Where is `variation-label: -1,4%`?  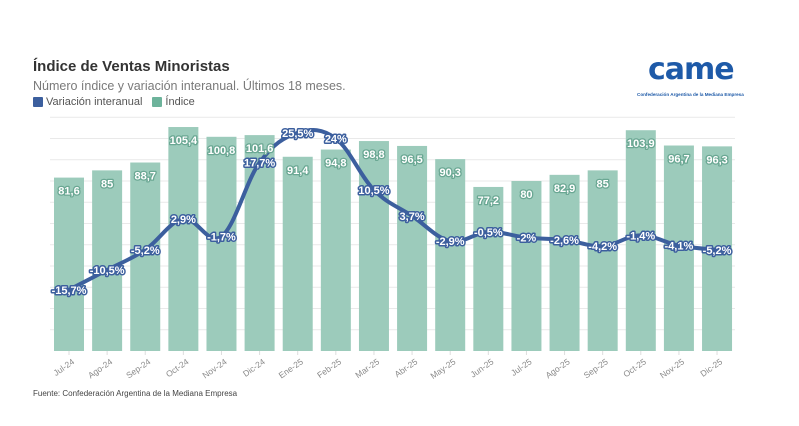
variation-label: -1,4% is located at coordinates (640, 236).